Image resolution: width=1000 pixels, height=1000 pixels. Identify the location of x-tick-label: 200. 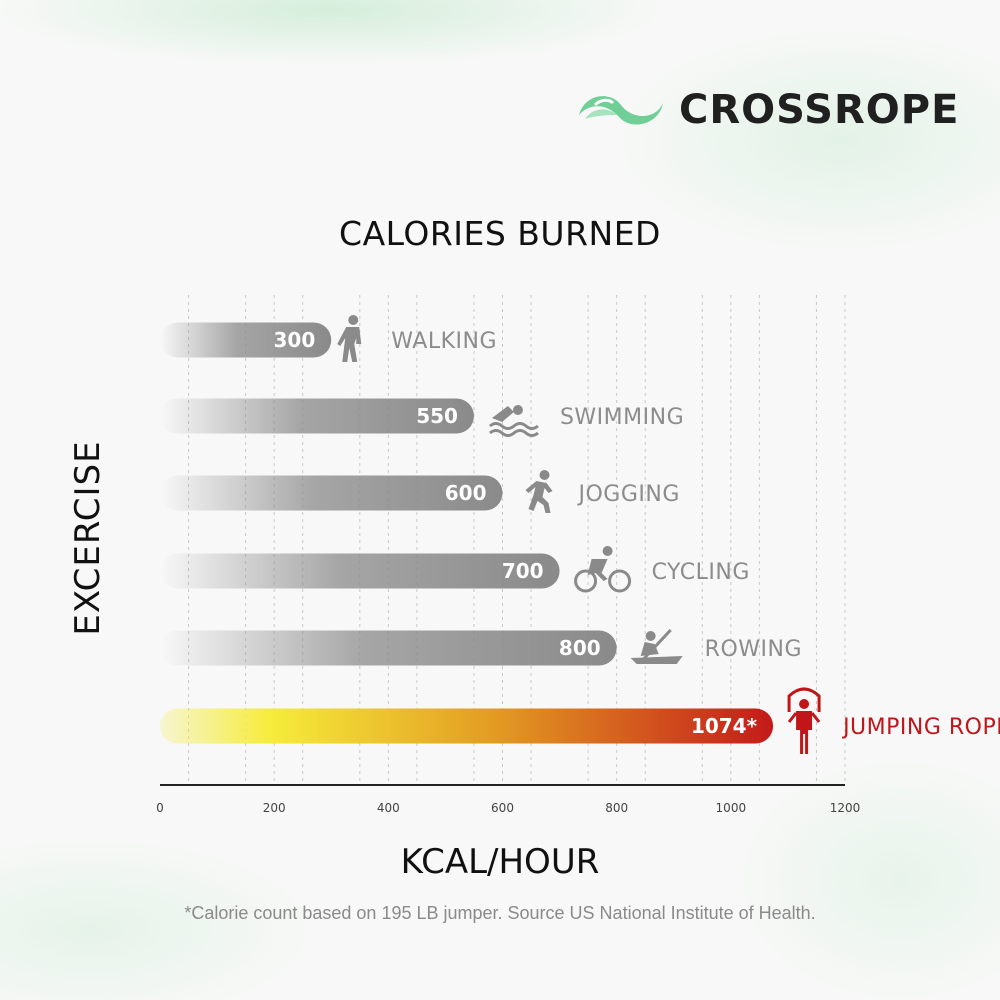
(274, 808).